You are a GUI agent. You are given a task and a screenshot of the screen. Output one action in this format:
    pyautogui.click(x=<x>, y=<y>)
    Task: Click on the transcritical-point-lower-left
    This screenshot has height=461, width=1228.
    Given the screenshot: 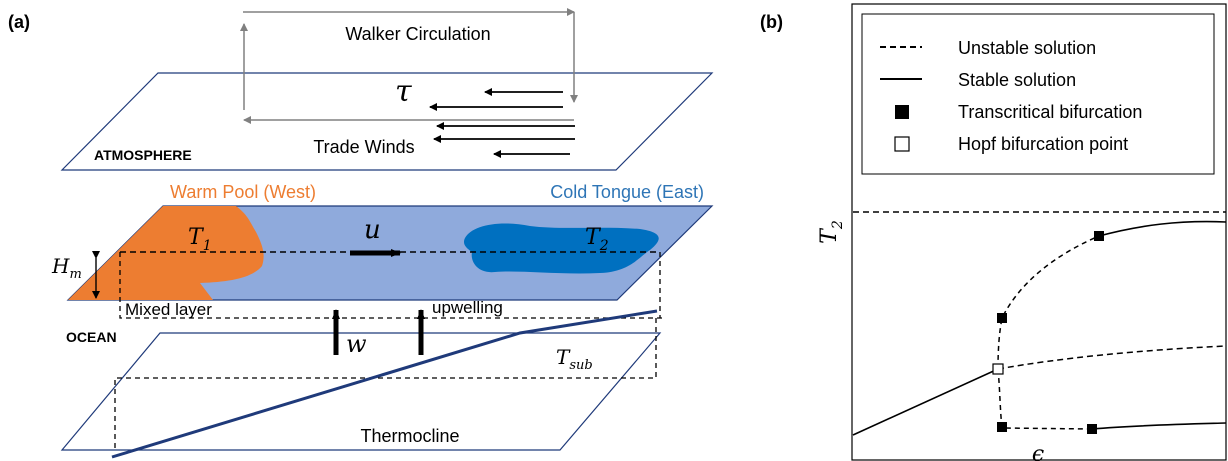 What is the action you would take?
    pyautogui.click(x=1002, y=427)
    